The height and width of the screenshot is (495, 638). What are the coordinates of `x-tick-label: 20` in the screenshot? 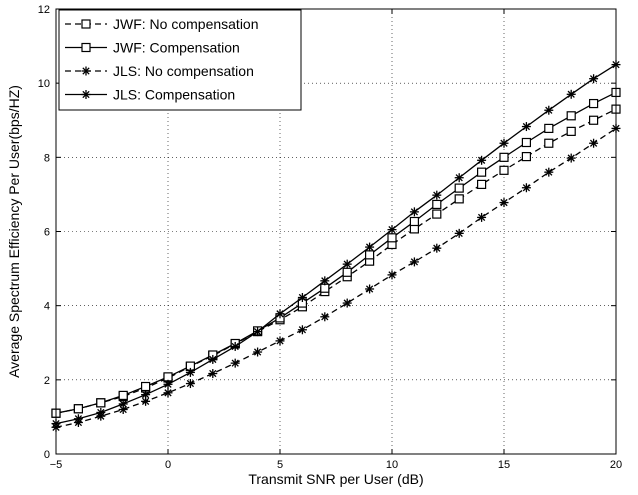 It's located at (616, 465).